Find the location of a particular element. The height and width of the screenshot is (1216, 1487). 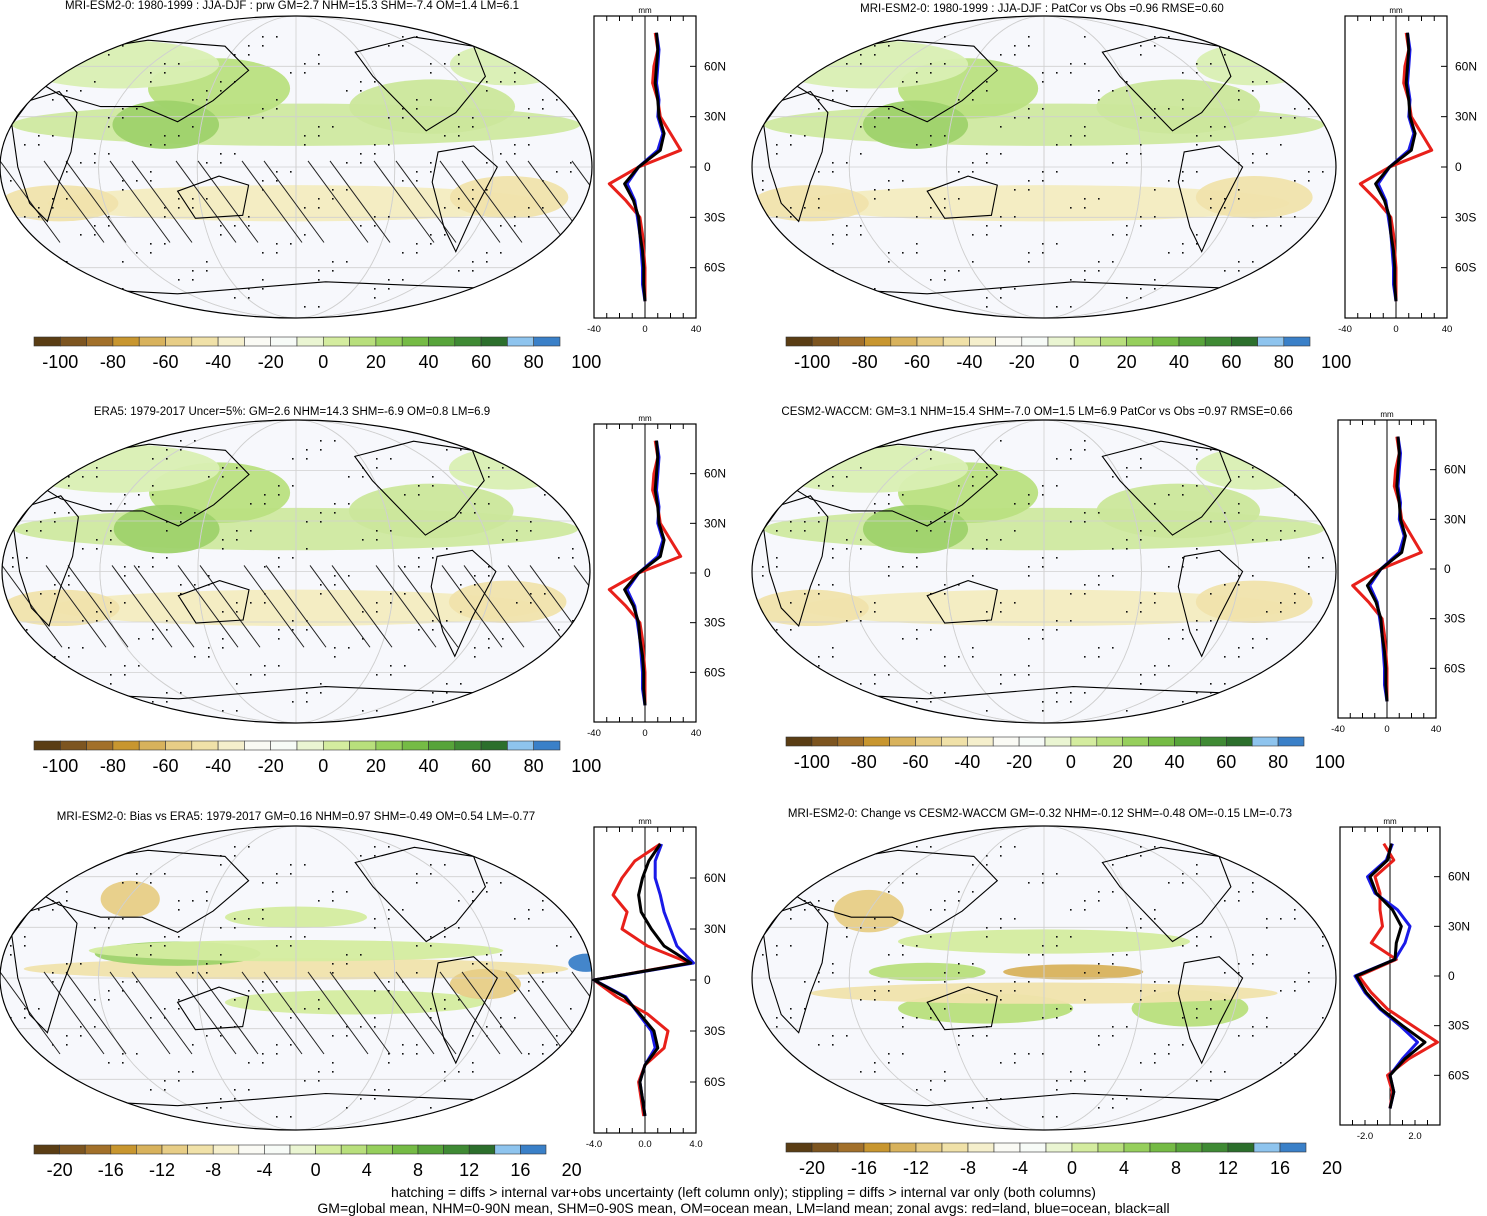

colorbar-label: -12 is located at coordinates (916, 1168).